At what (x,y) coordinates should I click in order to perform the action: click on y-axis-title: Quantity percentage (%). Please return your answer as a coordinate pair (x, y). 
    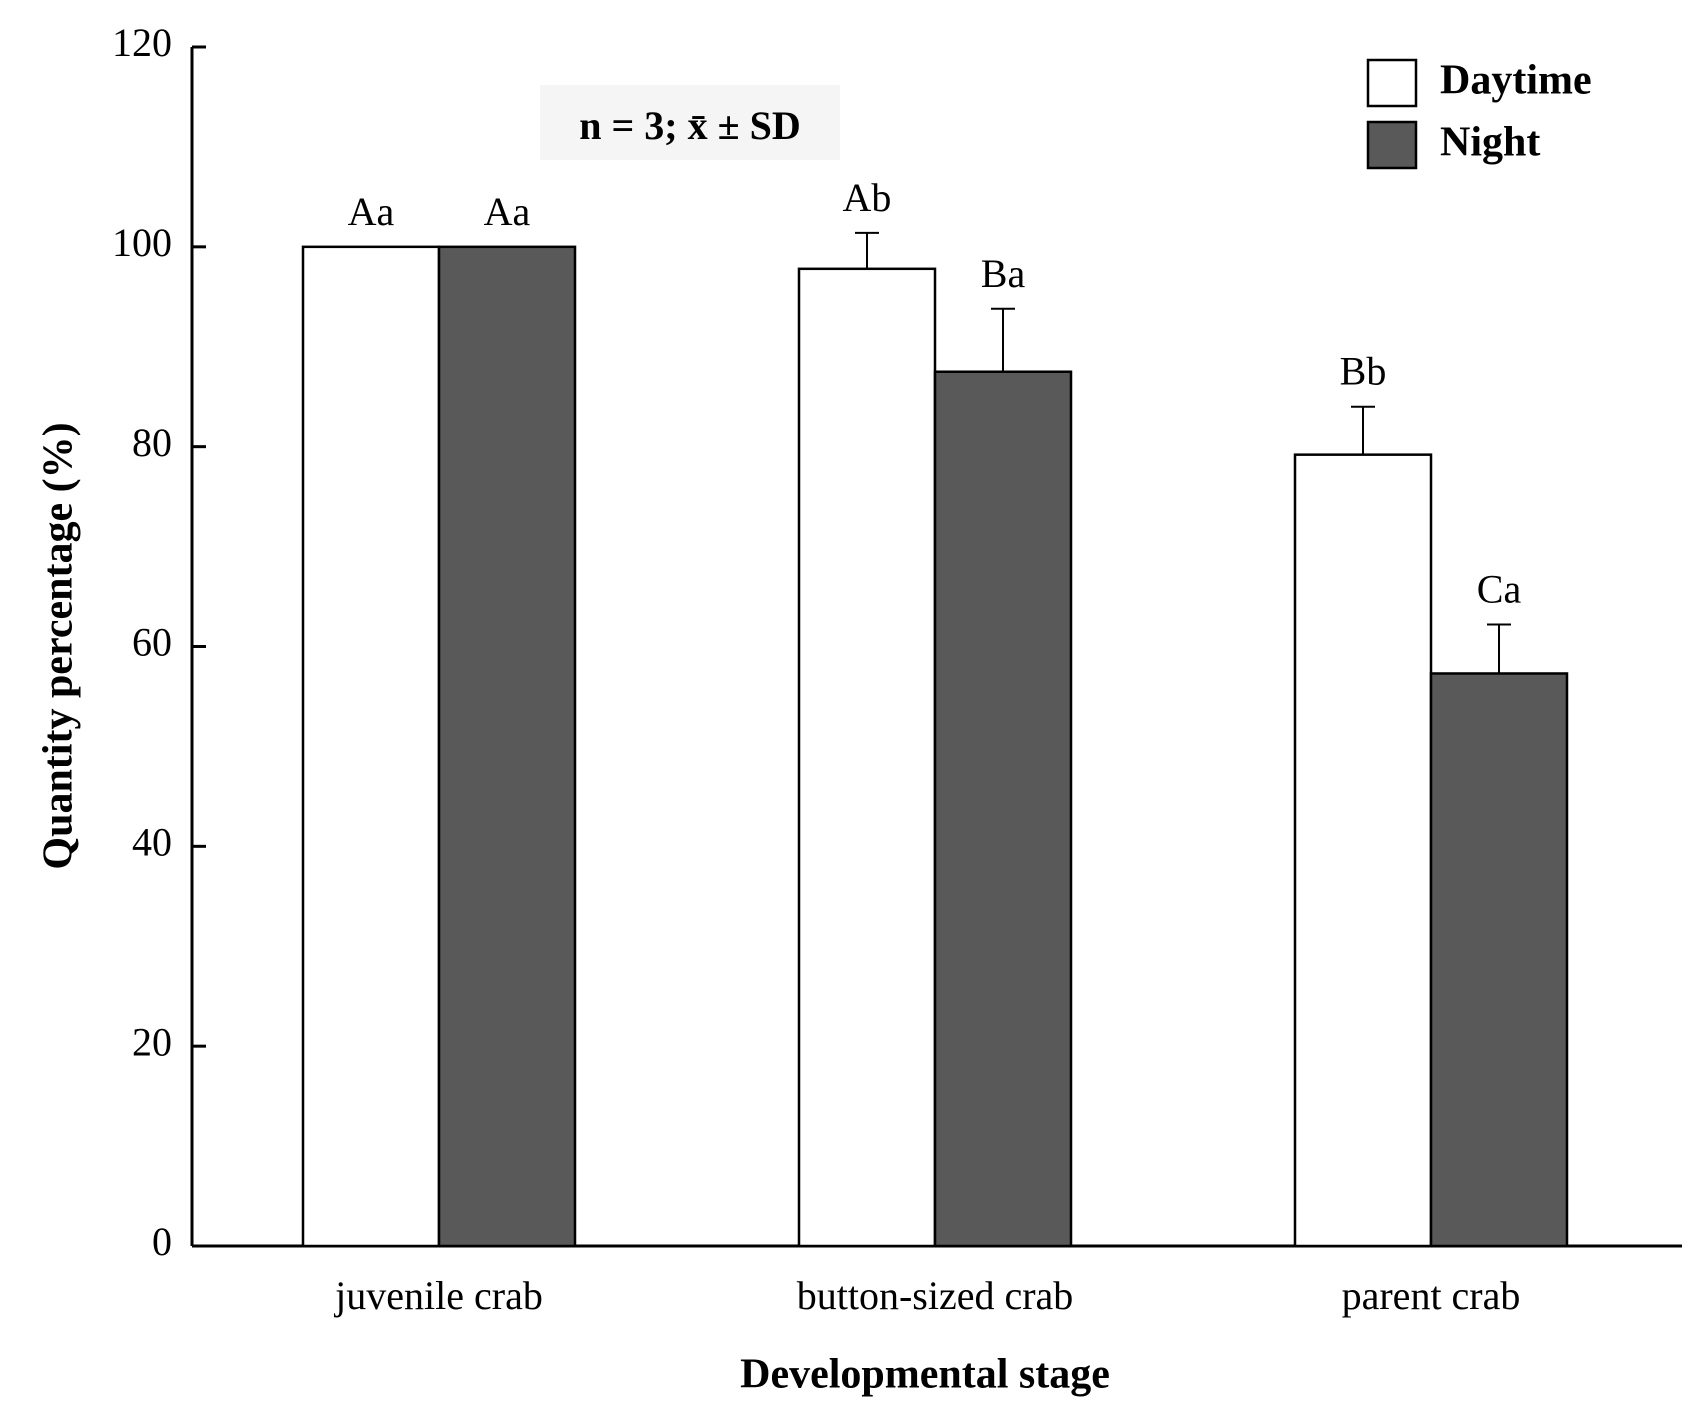
    Looking at the image, I should click on (59, 645).